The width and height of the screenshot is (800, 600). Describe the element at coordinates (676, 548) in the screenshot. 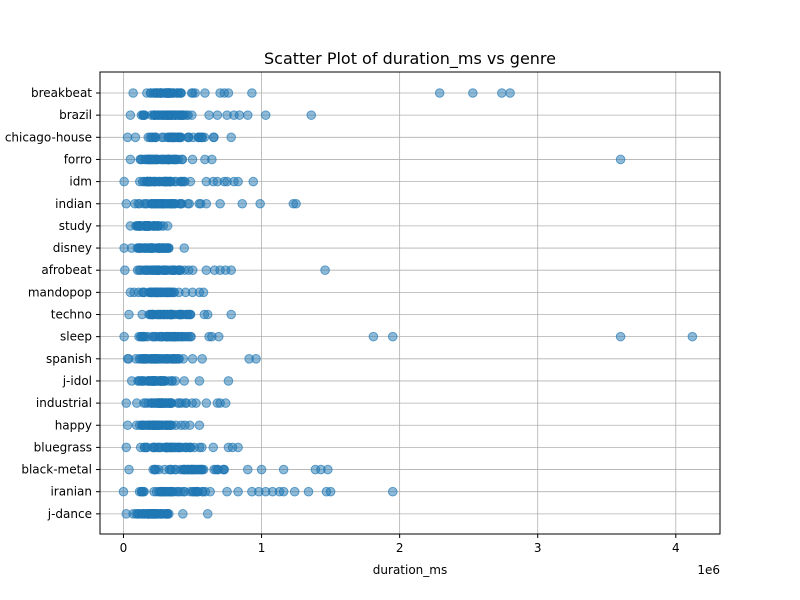

I see `x-tick-label: 4` at that location.